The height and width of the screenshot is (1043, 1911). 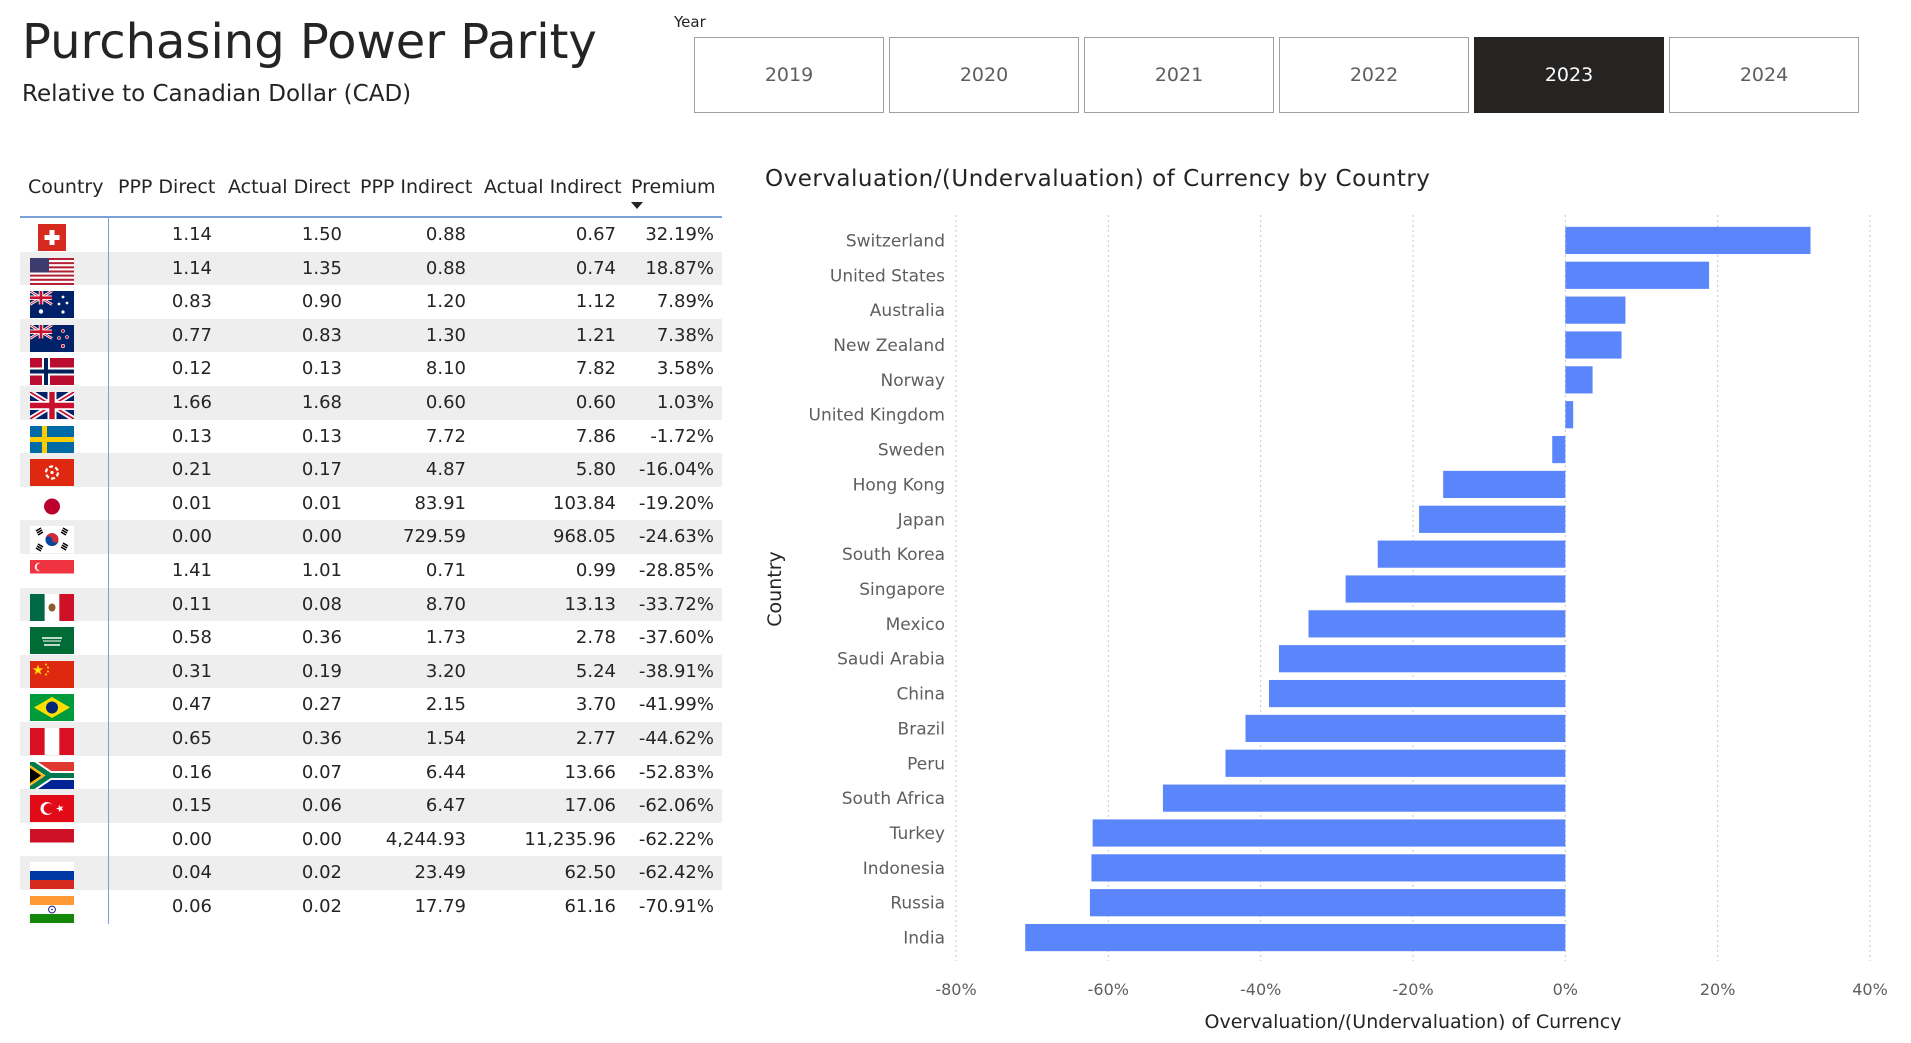 I want to click on table-row: 0.83 0.90 1.20 1.12 7.89%, so click(x=371, y=302).